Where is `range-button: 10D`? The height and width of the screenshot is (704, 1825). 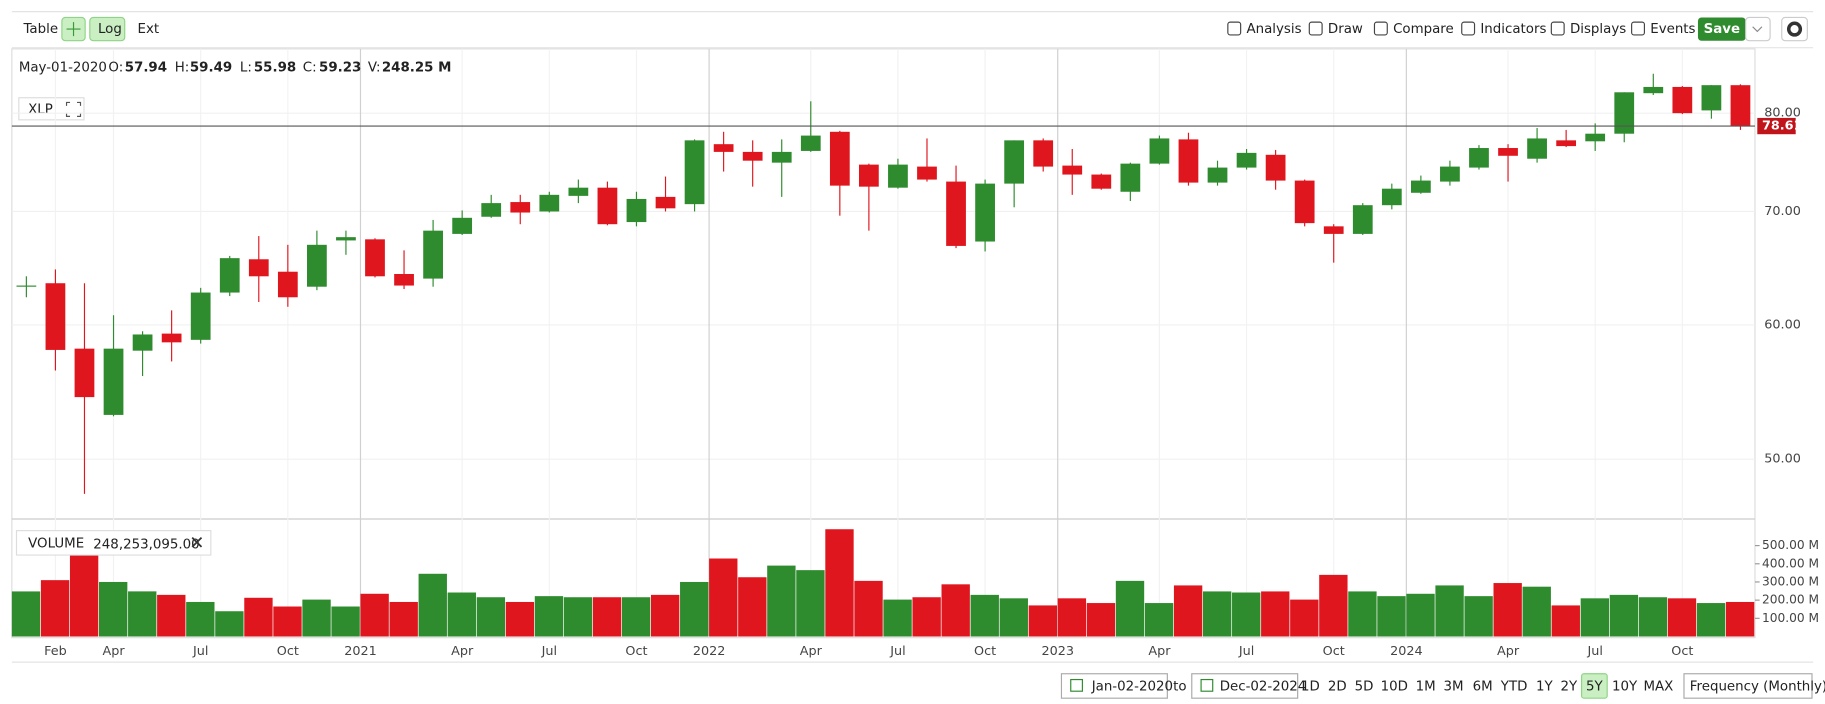 range-button: 10D is located at coordinates (1394, 687).